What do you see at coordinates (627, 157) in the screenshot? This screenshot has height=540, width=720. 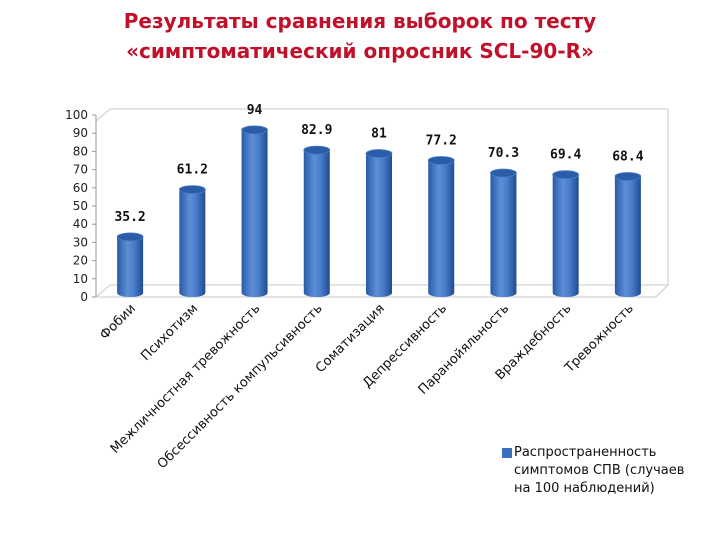 I see `data-label: 68.4` at bounding box center [627, 157].